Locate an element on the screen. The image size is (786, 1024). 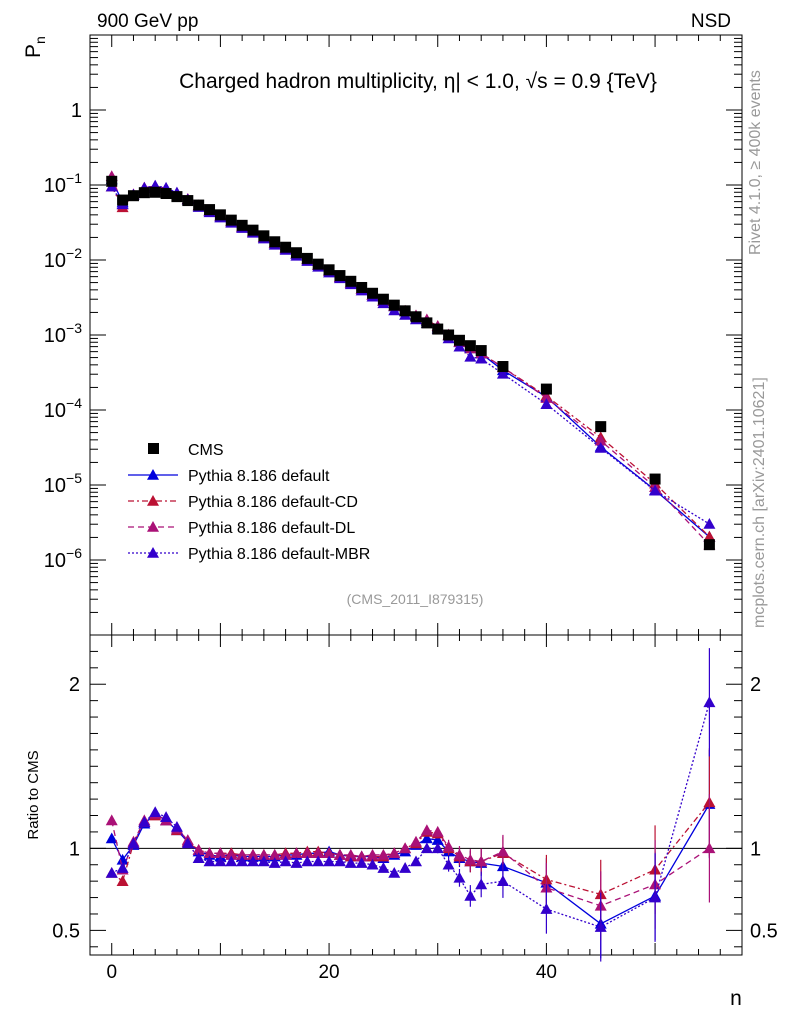
analysis-id: (CMS_2011_I879315) is located at coordinates (415, 599).